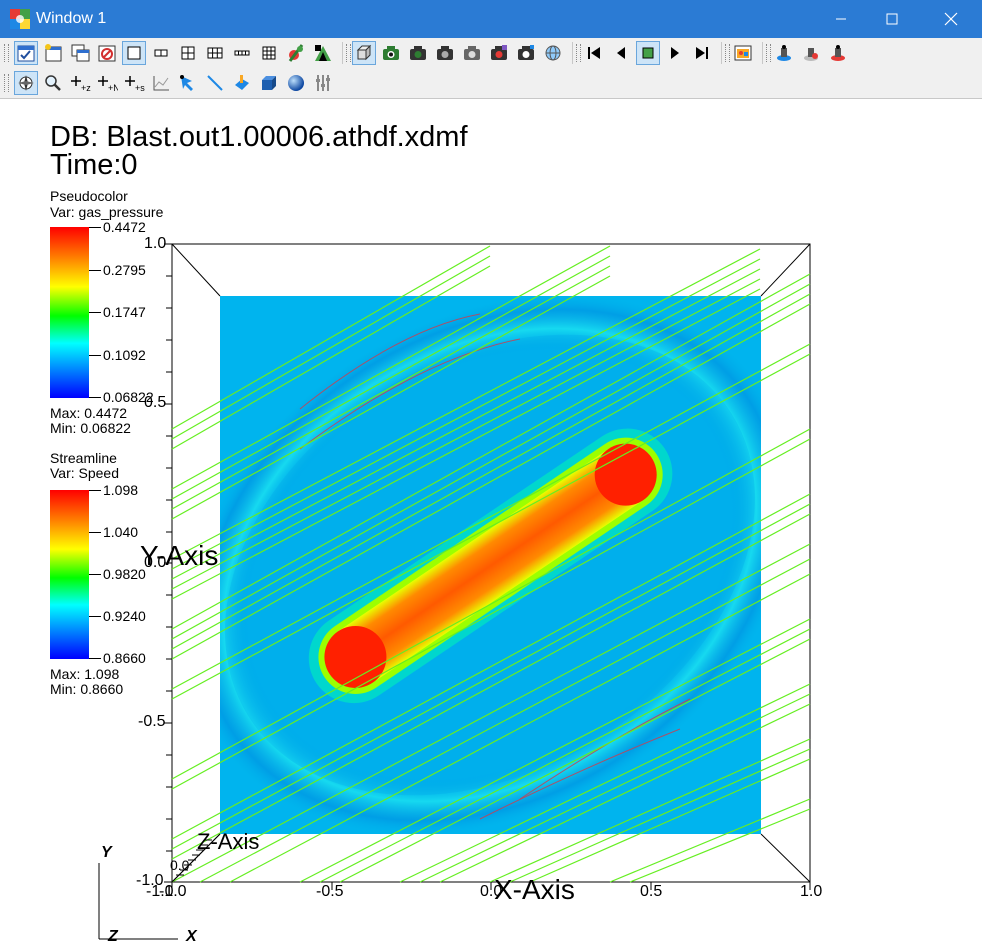  I want to click on triad-y-label: Y, so click(106, 852).